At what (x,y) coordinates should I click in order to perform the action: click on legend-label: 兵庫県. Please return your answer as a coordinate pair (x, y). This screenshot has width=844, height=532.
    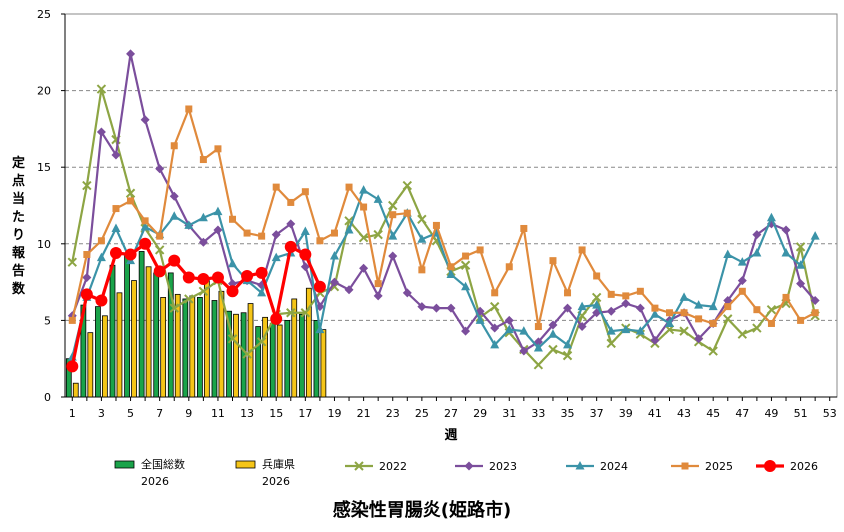
    Looking at the image, I should click on (278, 464).